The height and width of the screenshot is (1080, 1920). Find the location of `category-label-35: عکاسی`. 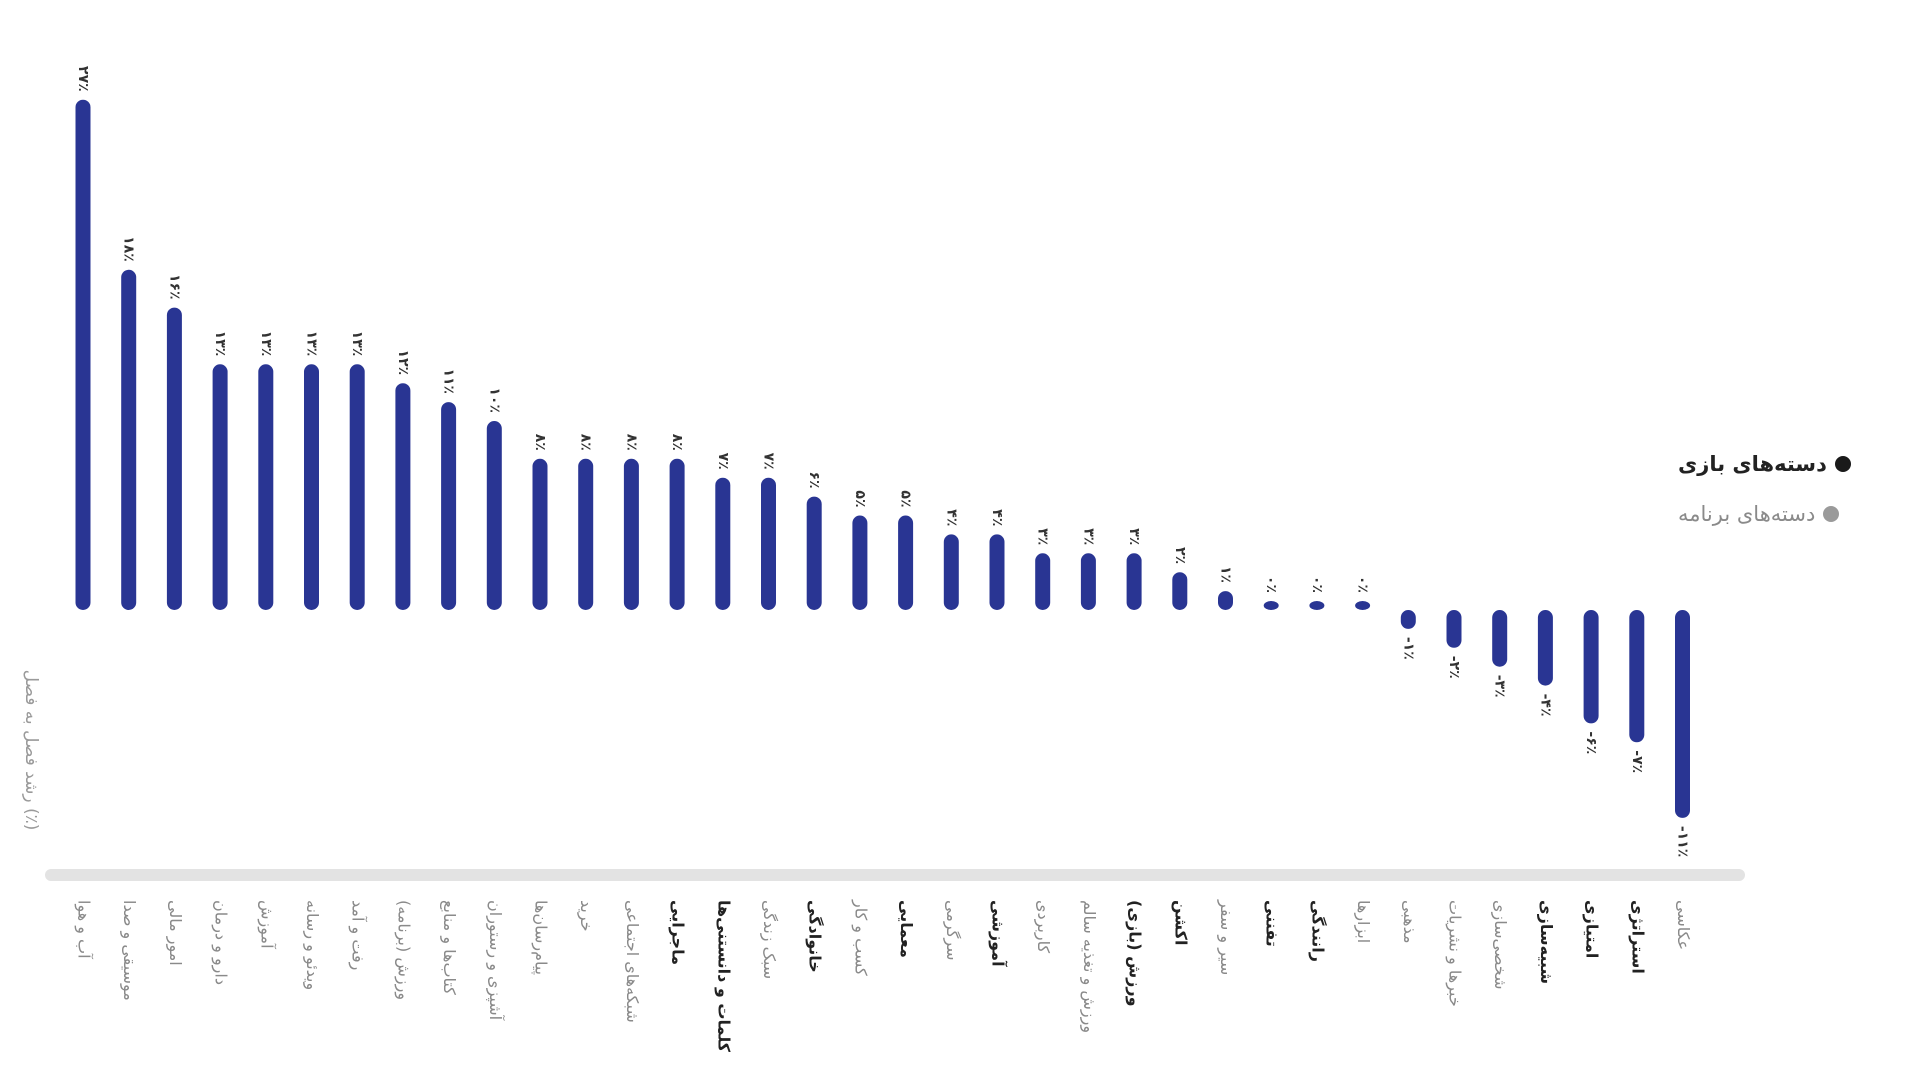

category-label-35: عکاسی is located at coordinates (1683, 925).